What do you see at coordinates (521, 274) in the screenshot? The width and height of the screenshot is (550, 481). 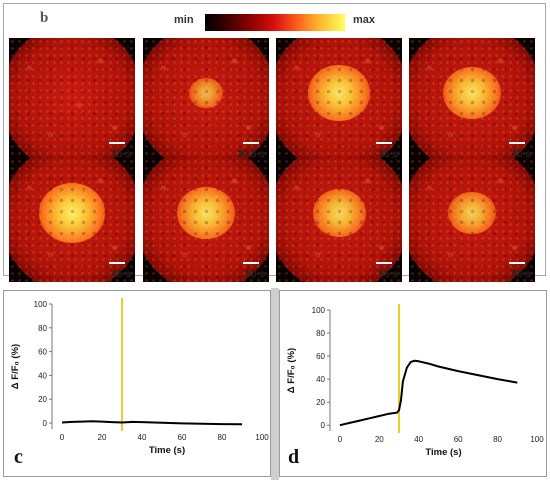 I see `frame-time-label: 90 s` at bounding box center [521, 274].